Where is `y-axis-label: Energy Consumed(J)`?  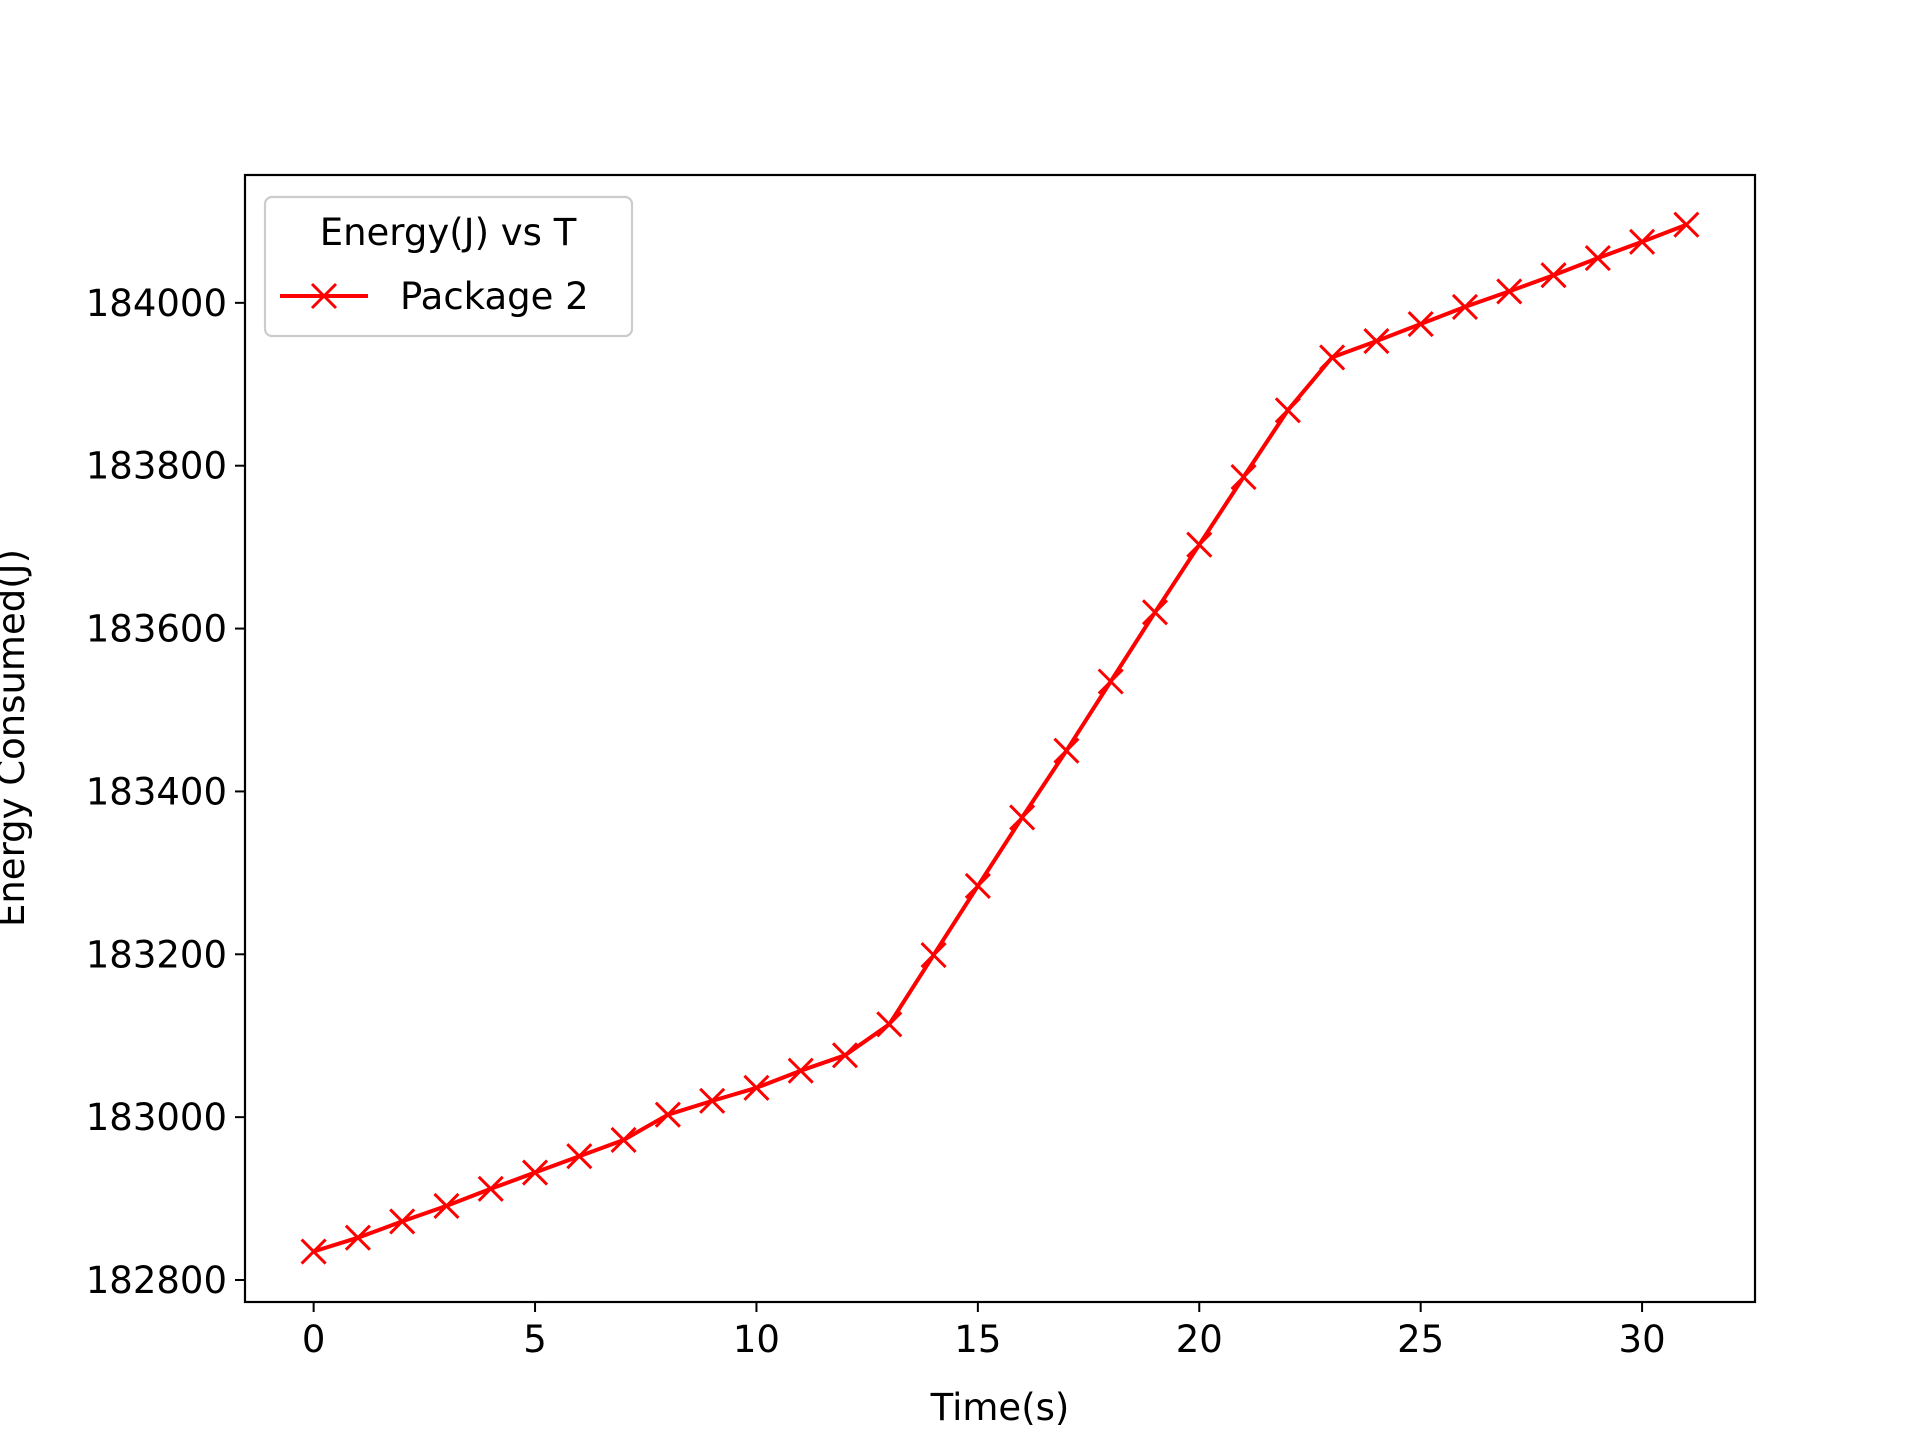
y-axis-label: Energy Consumed(J) is located at coordinates (16, 738).